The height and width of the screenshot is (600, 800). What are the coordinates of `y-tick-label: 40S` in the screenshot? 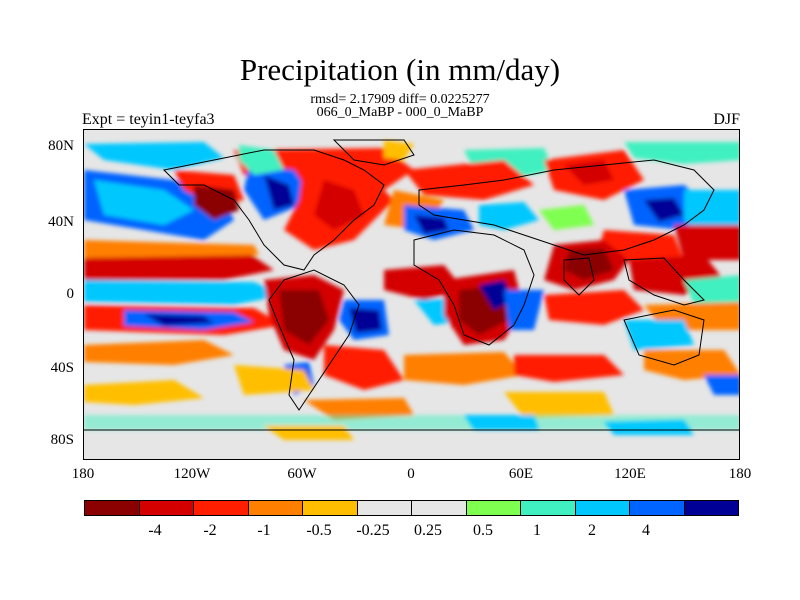 It's located at (62, 368).